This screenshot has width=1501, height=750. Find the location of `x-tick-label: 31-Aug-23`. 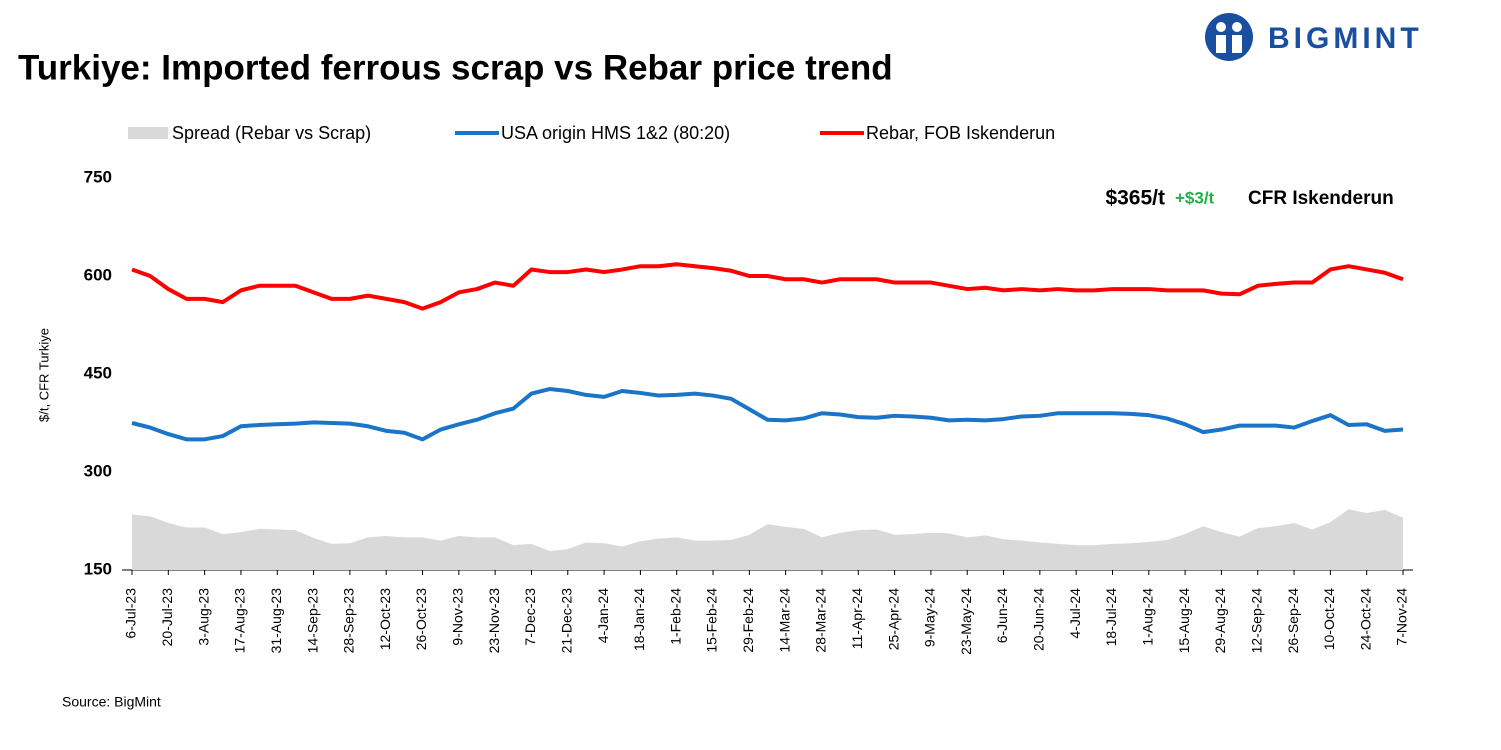

x-tick-label: 31-Aug-23 is located at coordinates (276, 621).